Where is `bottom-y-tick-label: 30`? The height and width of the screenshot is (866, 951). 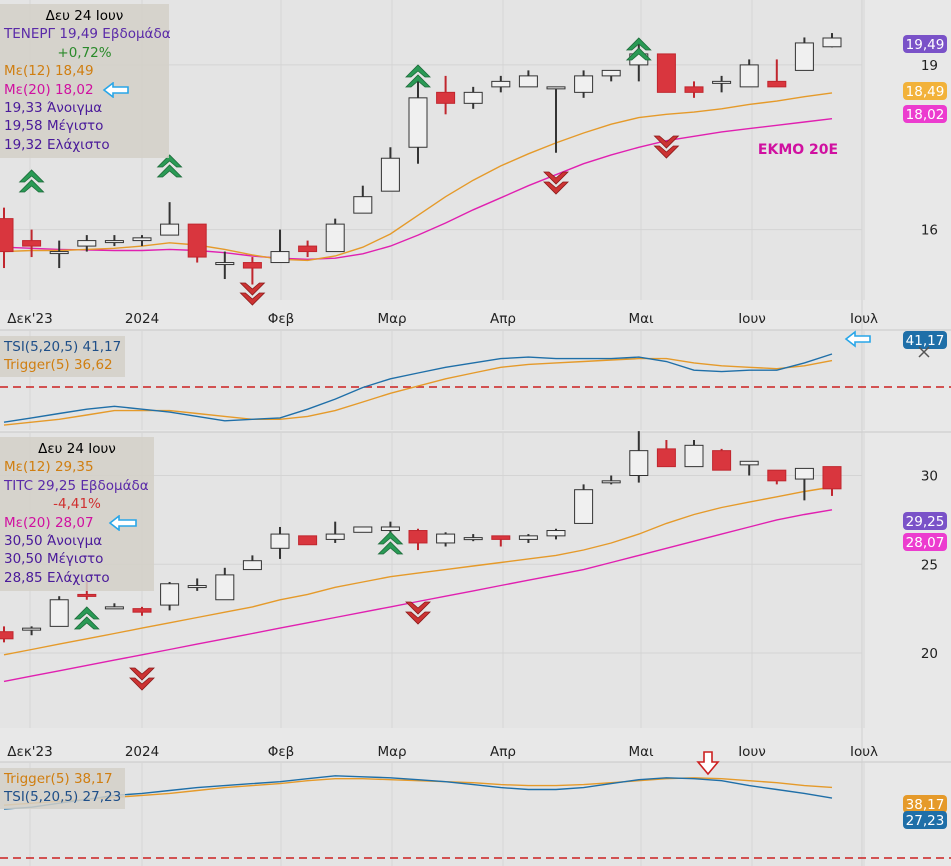 bottom-y-tick-label: 30 is located at coordinates (929, 477).